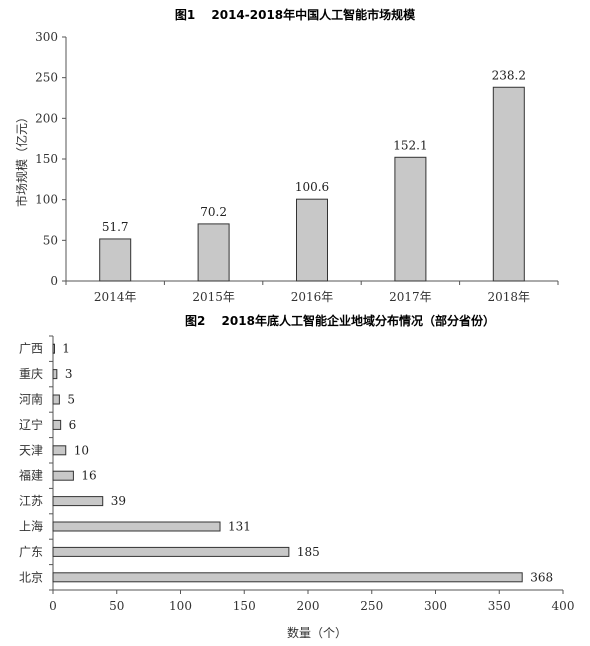 This screenshot has height=646, width=590. I want to click on chart1-x-ticks: 2014年 2015年 2016年 2017年 2018年, so click(312, 292).